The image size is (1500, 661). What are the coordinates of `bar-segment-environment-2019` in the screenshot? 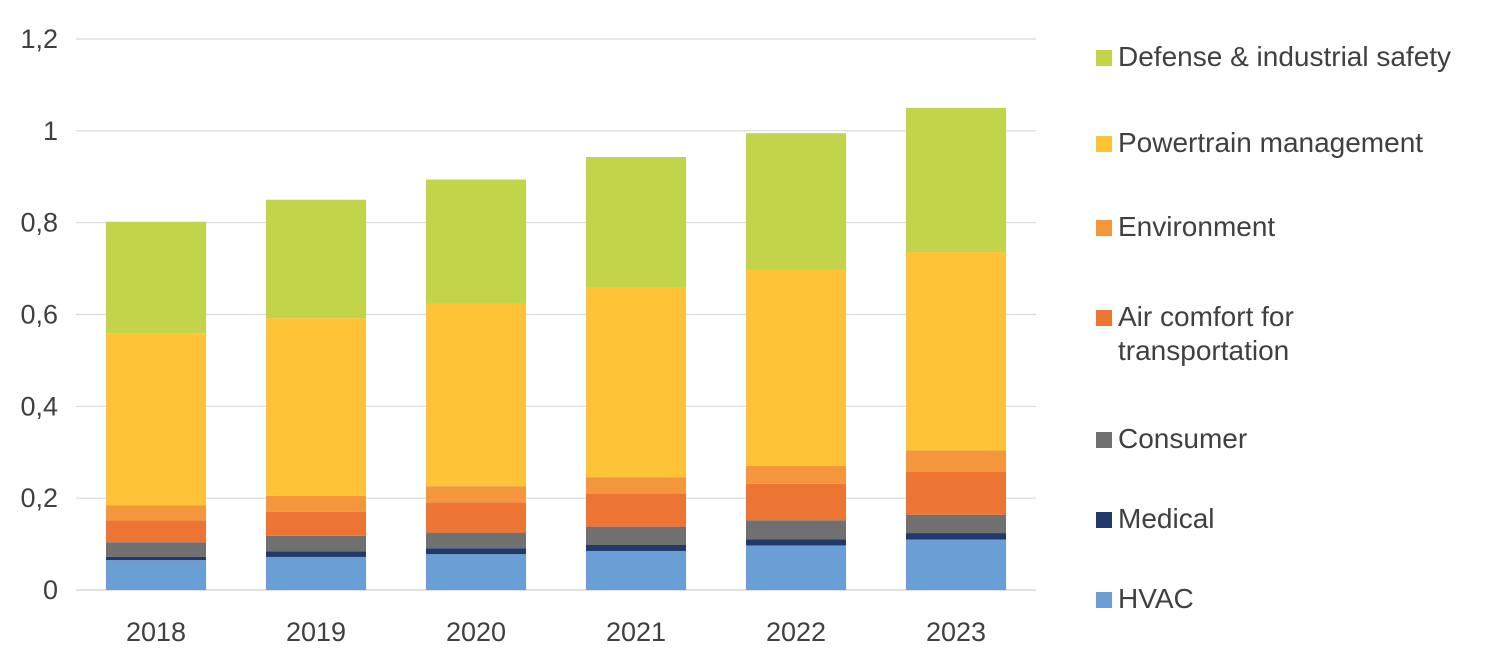 It's located at (316, 503).